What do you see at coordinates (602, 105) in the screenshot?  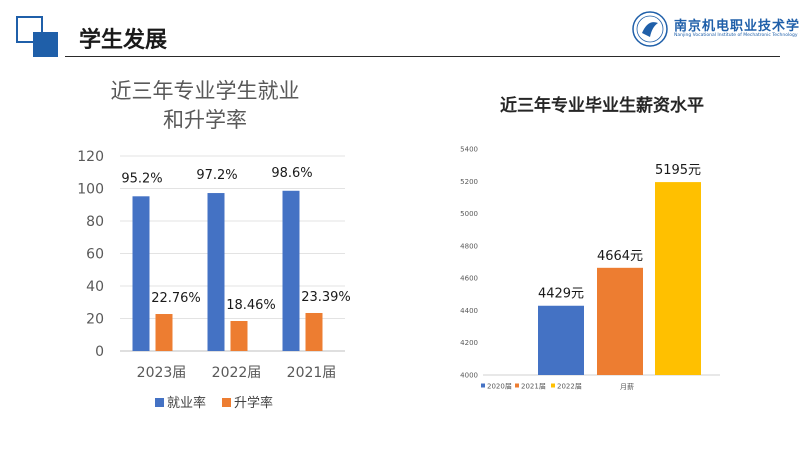 I see `chart2-title: 近三年专业毕业生薪资水平` at bounding box center [602, 105].